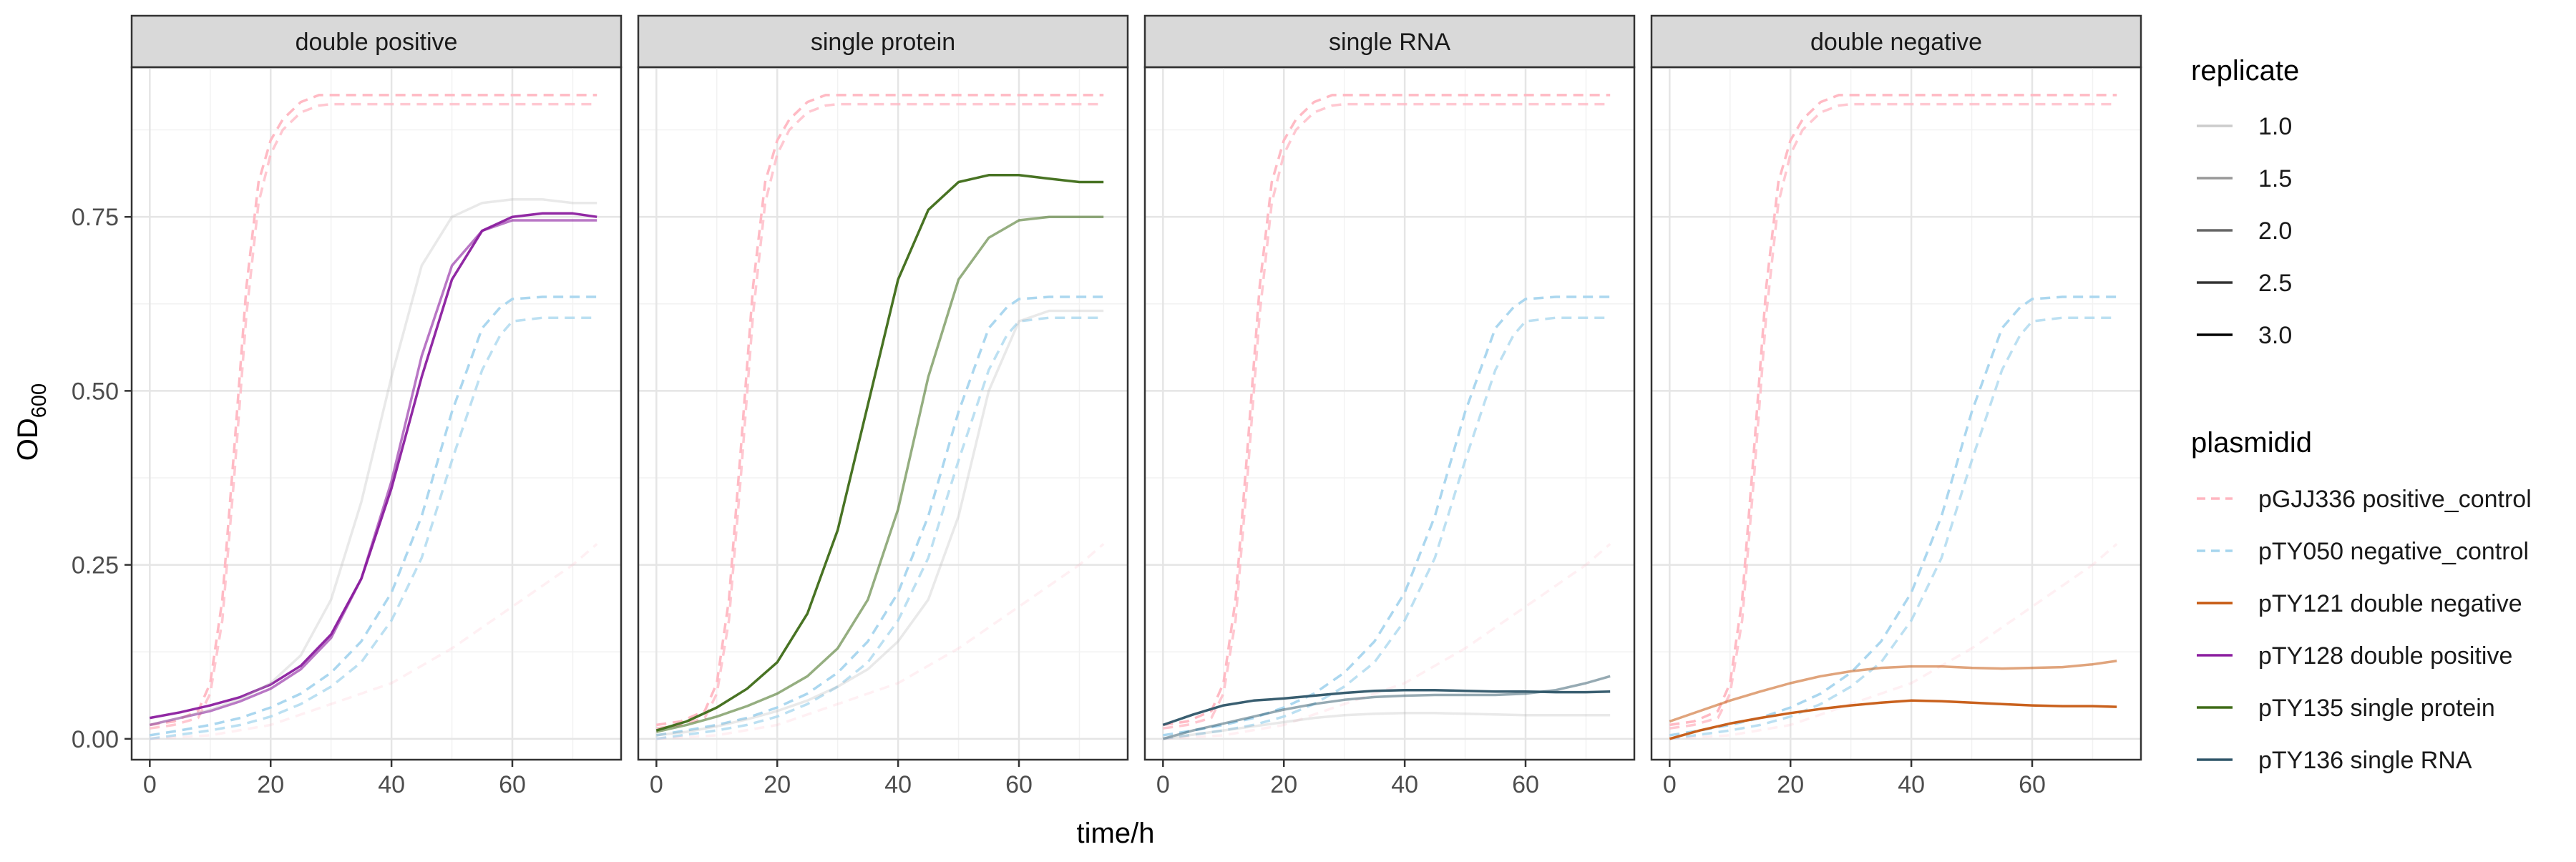 Image resolution: width=2576 pixels, height=862 pixels. Describe the element at coordinates (2245, 71) in the screenshot. I see `legend-title-replicate: replicate` at that location.